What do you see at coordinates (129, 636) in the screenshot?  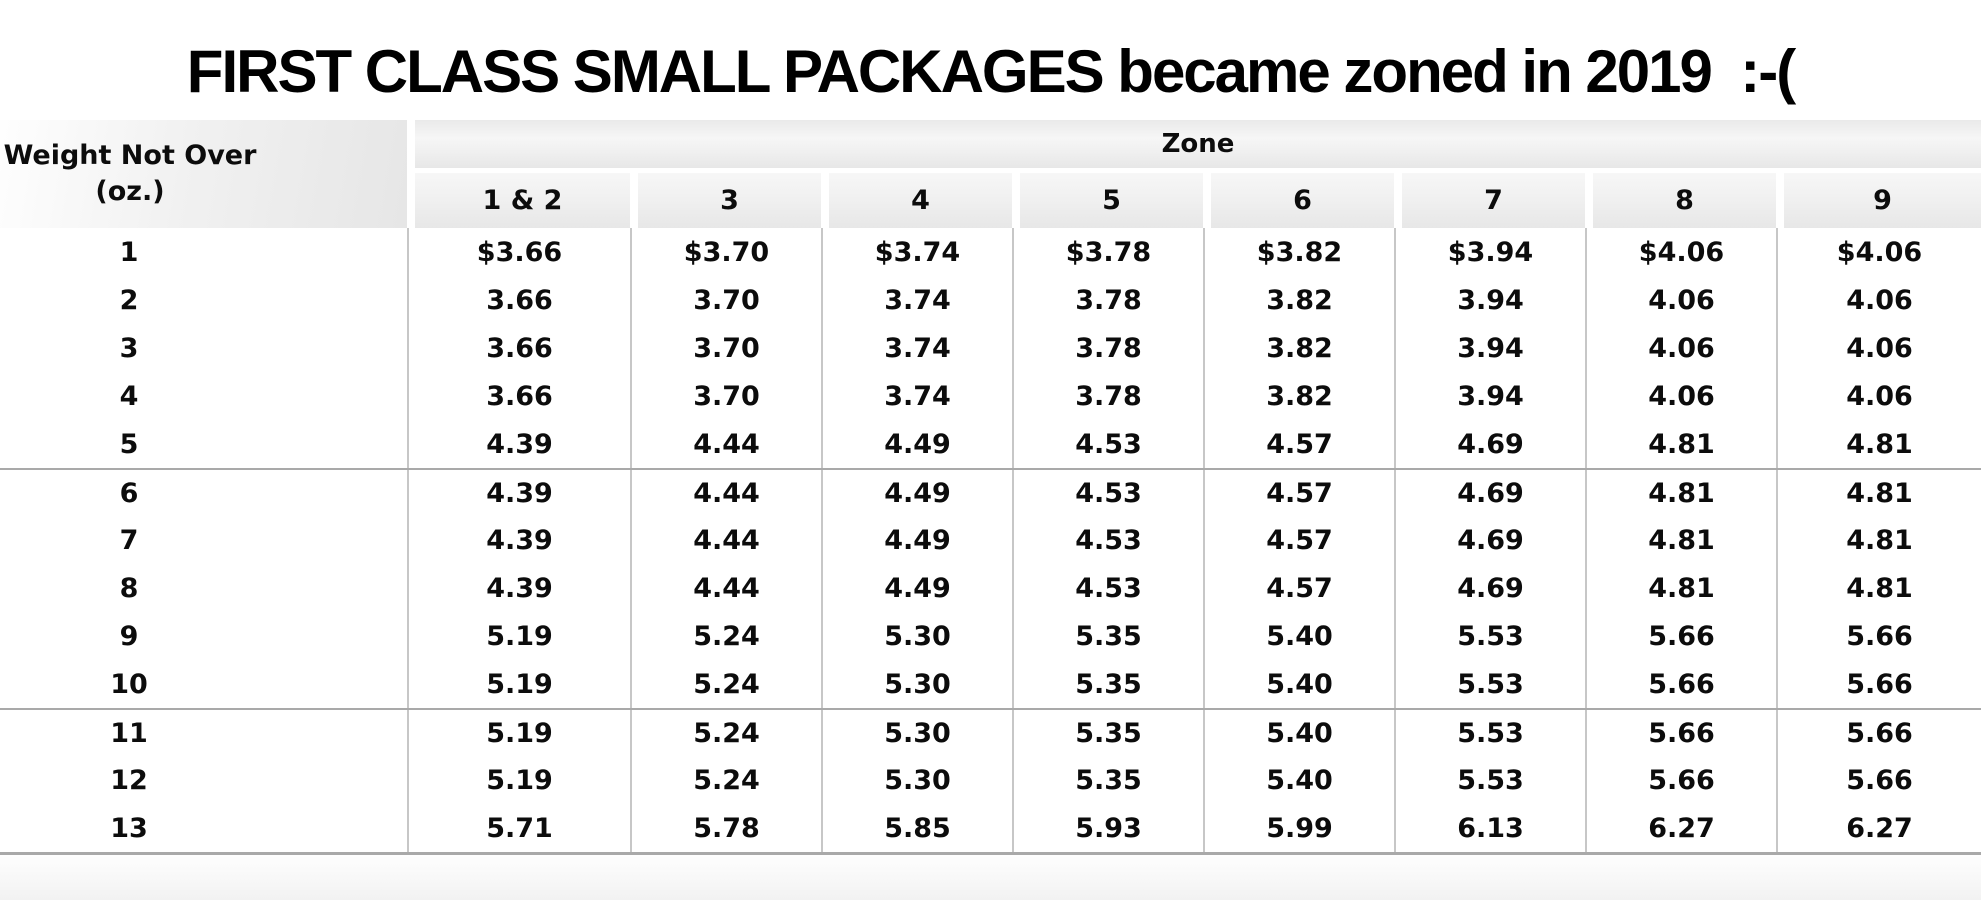 I see `weight-cell: 9` at bounding box center [129, 636].